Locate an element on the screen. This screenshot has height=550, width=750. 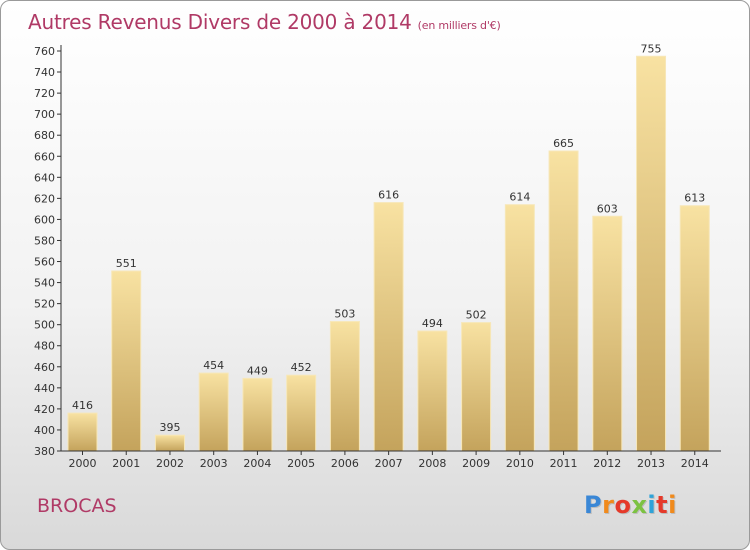
x-tick-2014: 2014 is located at coordinates (695, 463).